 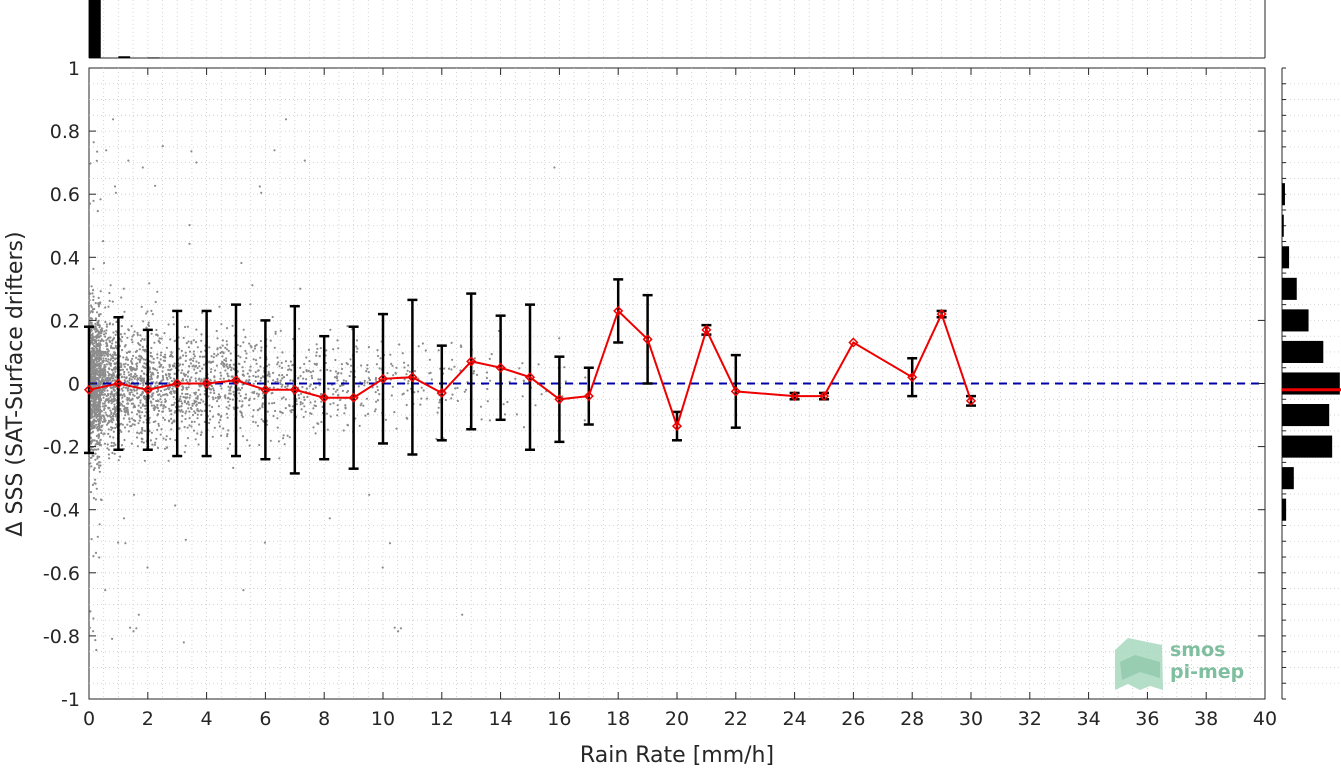 What do you see at coordinates (1030, 719) in the screenshot?
I see `x-tick-label: 32` at bounding box center [1030, 719].